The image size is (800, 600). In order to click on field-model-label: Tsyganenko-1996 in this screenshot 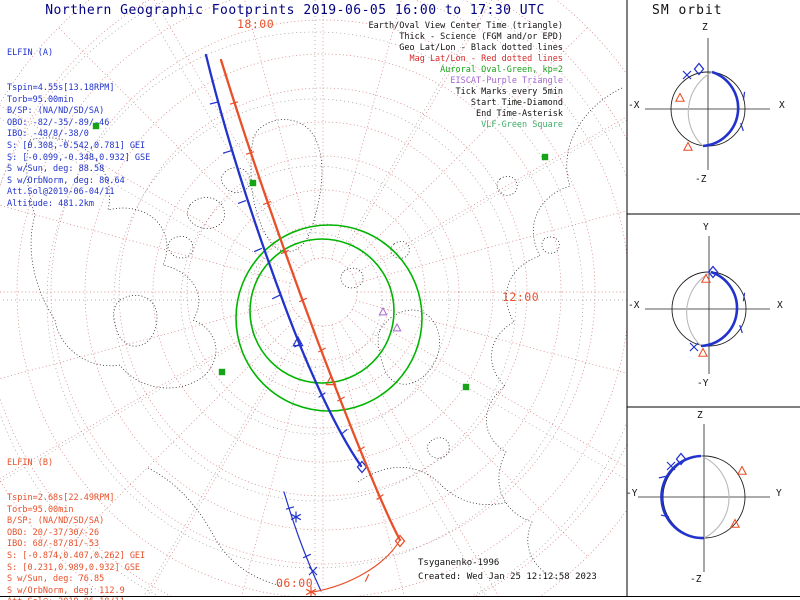, I will do `click(459, 563)`.